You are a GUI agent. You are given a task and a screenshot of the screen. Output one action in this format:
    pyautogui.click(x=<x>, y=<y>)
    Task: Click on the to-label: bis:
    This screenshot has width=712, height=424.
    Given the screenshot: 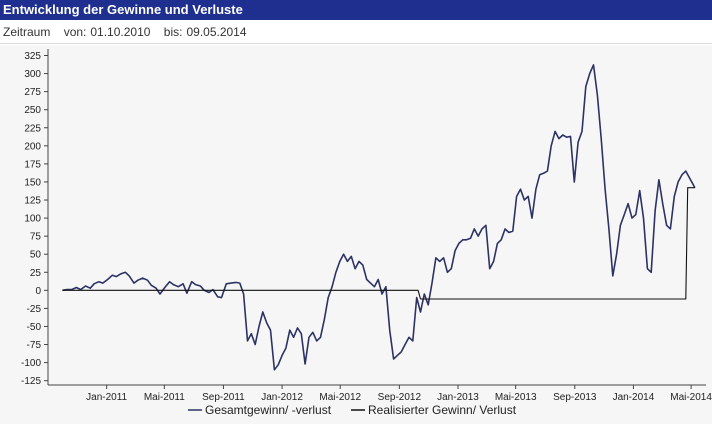 What is the action you would take?
    pyautogui.click(x=173, y=32)
    